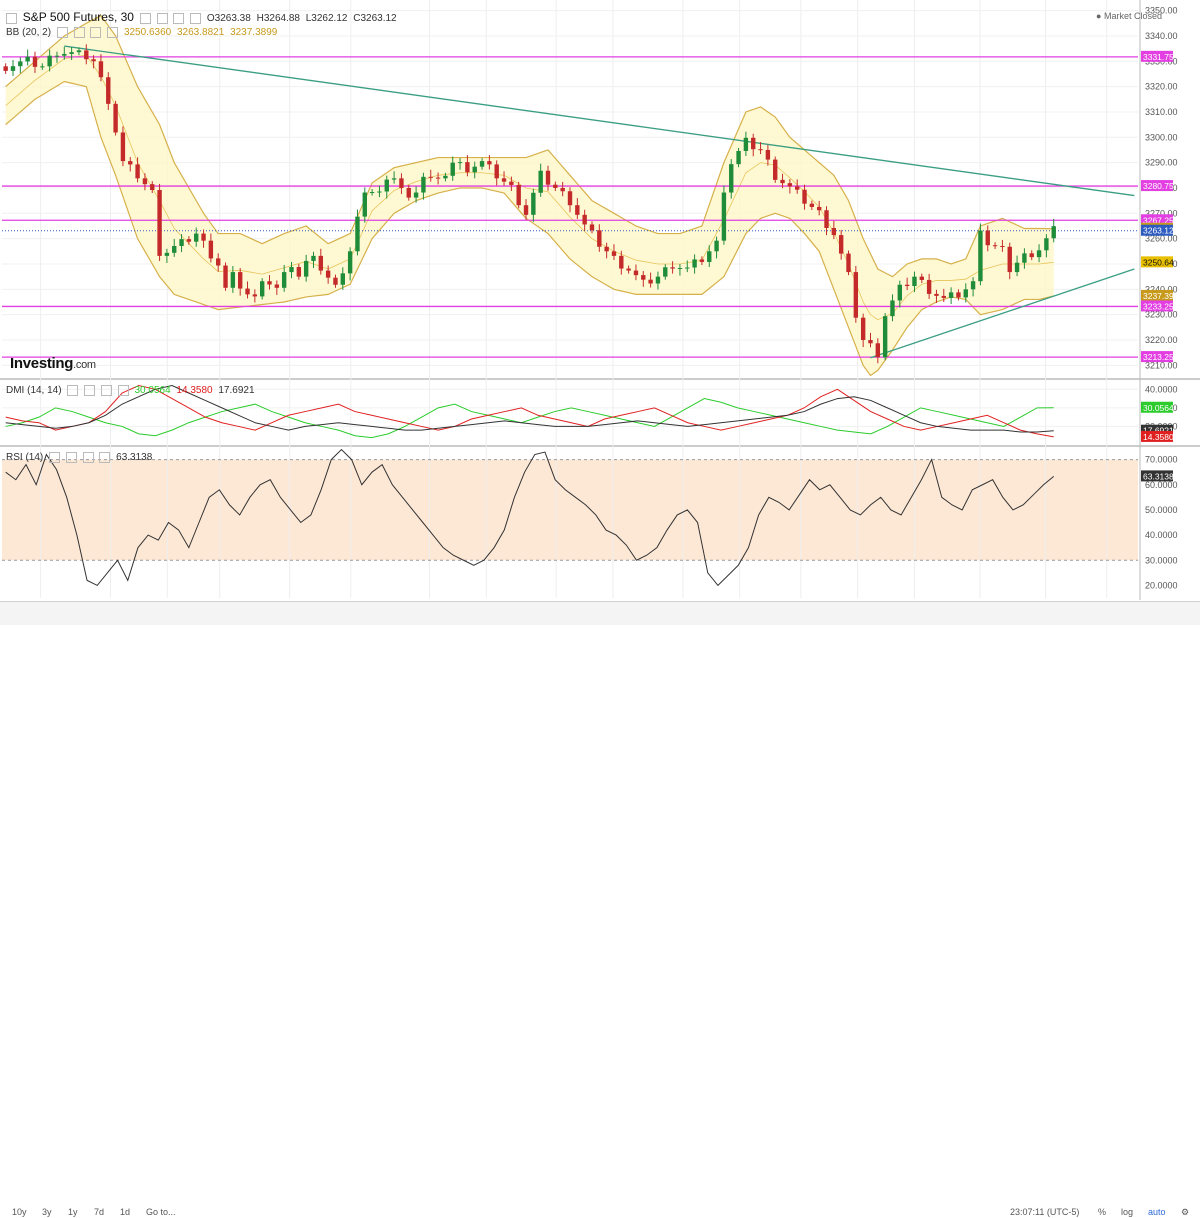 This screenshot has width=1200, height=1218. Describe the element at coordinates (11, 18) in the screenshot. I see `collapse-icon` at that location.